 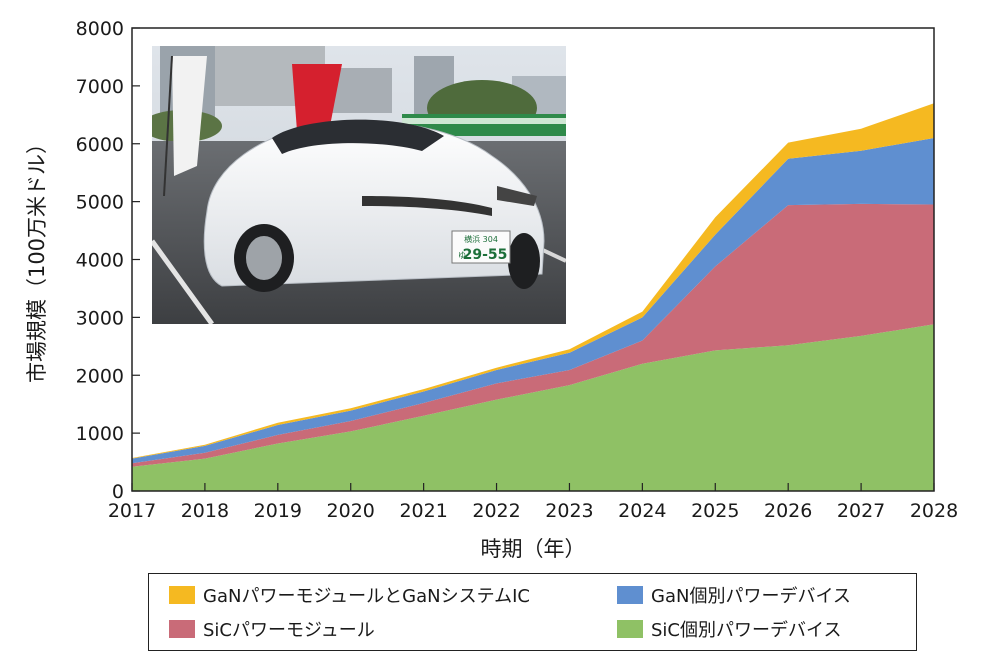 I want to click on y-tick-label: 3000, so click(x=100, y=318).